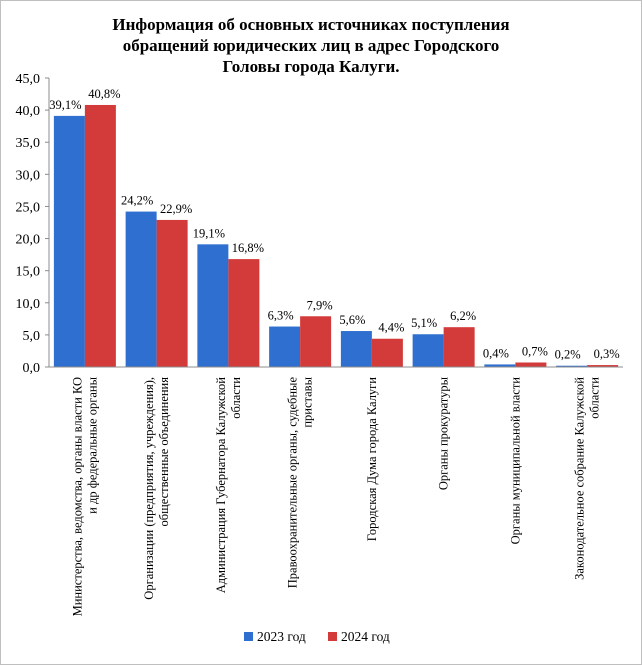 This screenshot has height=665, width=642. I want to click on data-label: 0,2%, so click(568, 355).